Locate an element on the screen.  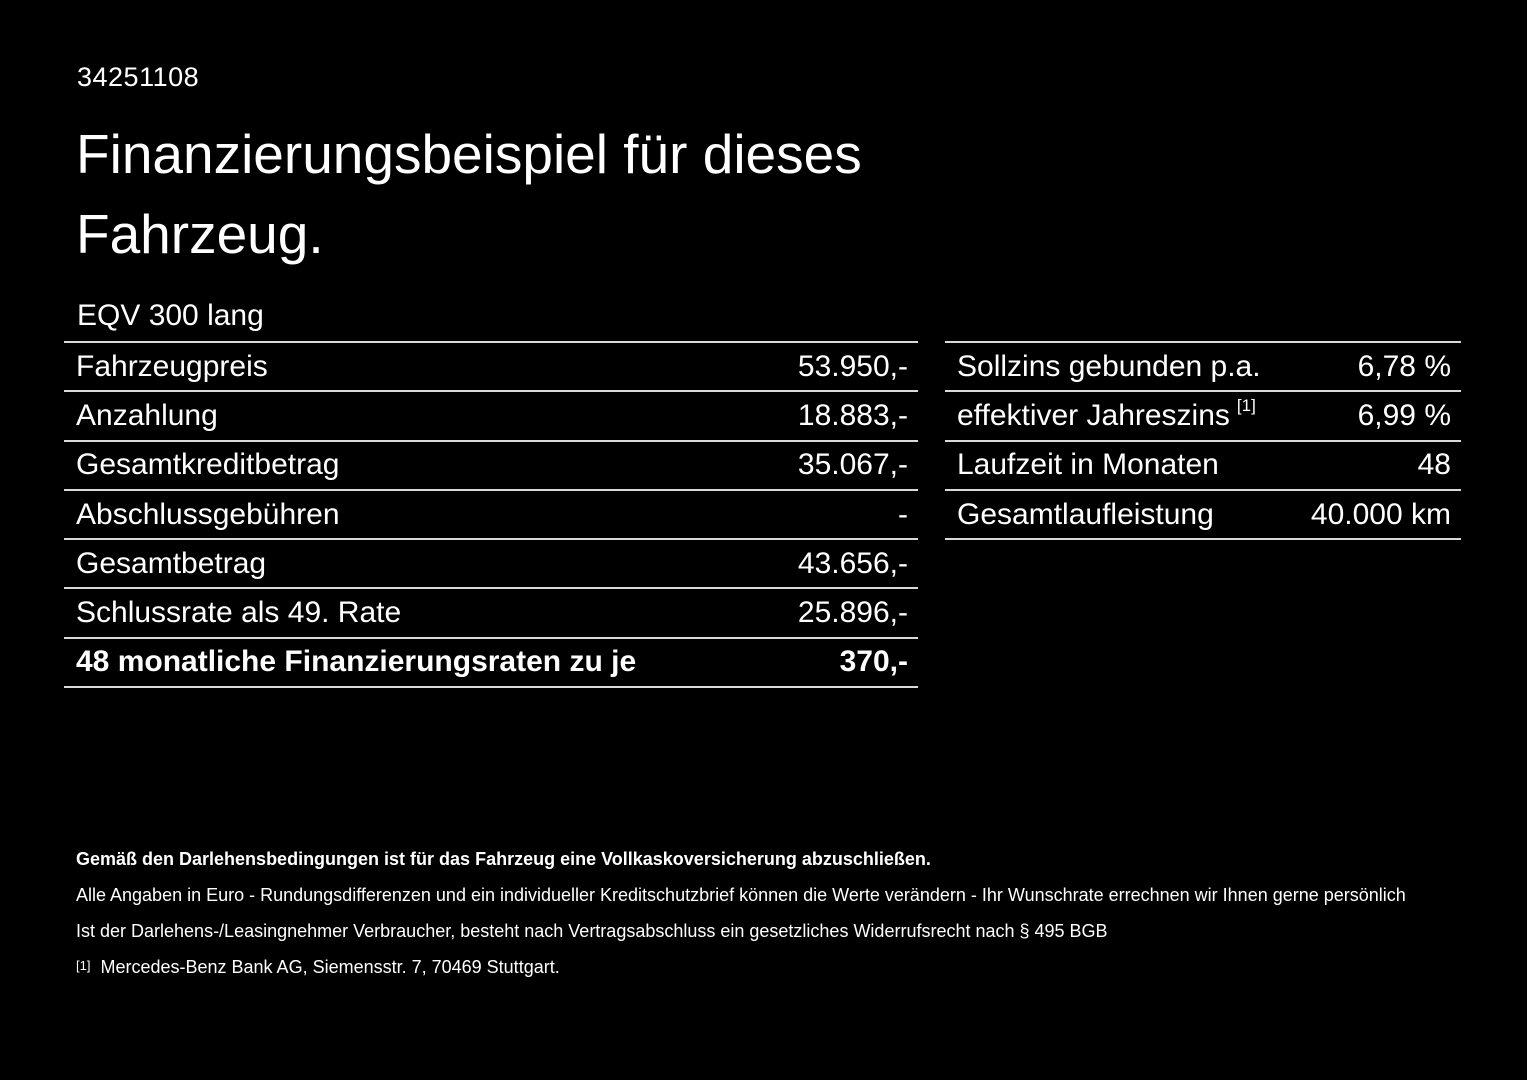
table-row: Abschlussgebühren - is located at coordinates (491, 513).